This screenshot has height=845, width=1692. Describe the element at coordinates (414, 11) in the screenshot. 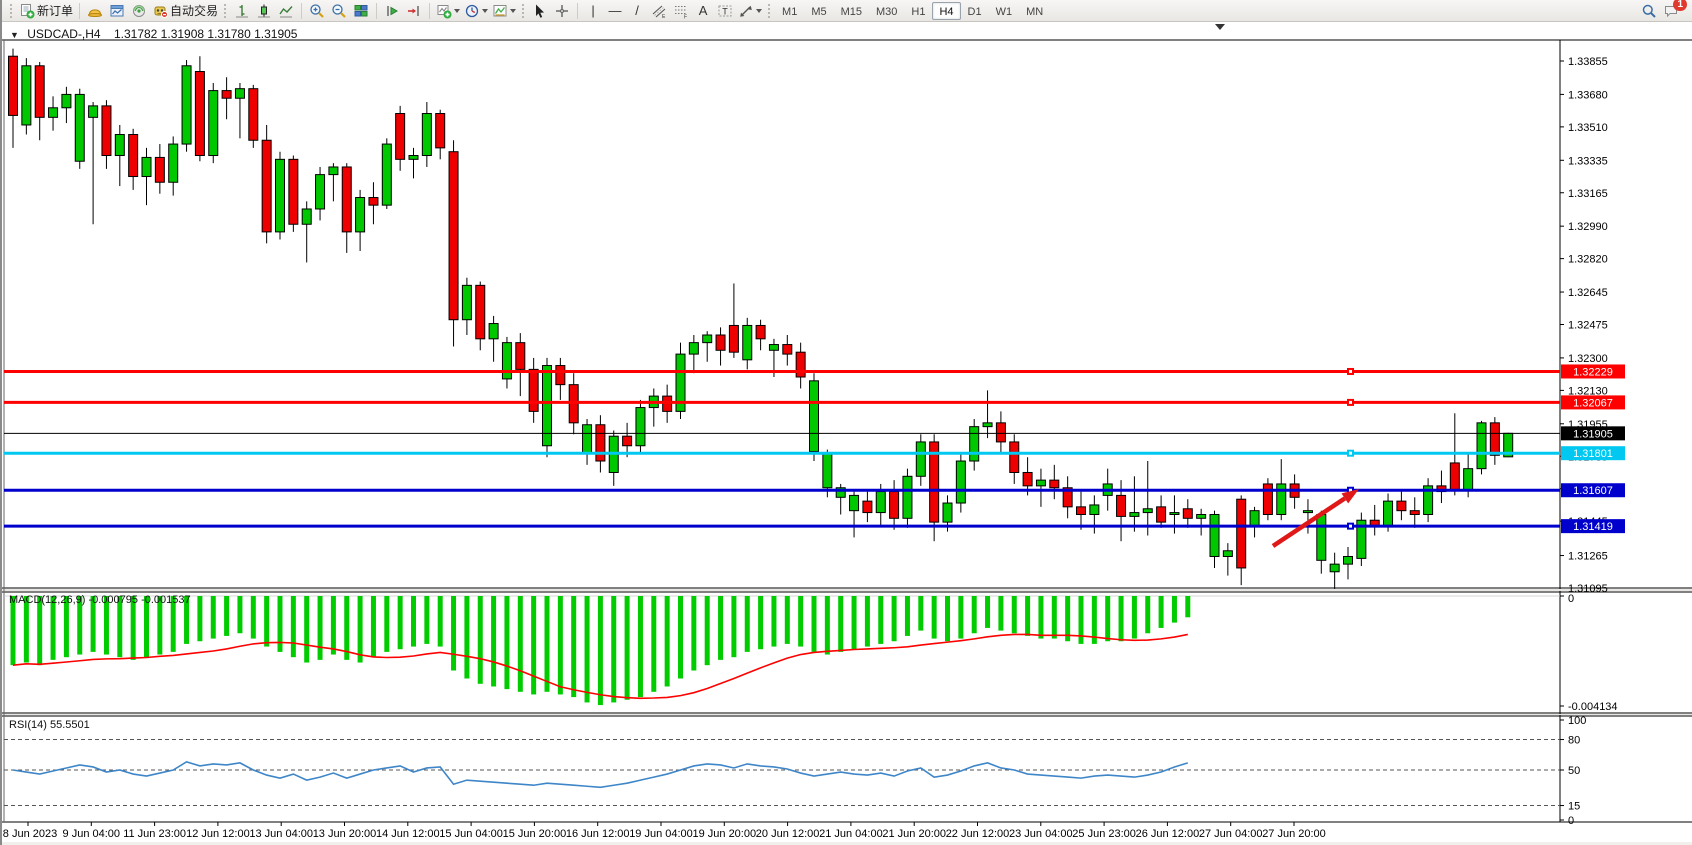

I see `chart-shift-button` at that location.